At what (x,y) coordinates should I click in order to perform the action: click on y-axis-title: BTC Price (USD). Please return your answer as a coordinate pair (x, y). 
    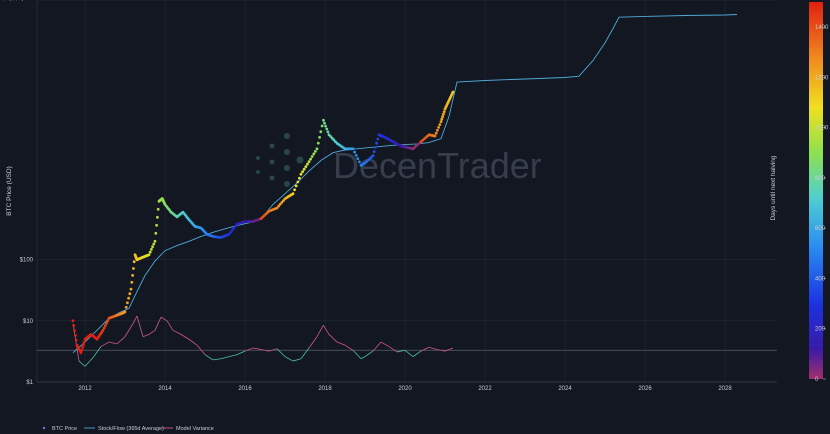
    Looking at the image, I should click on (9, 190).